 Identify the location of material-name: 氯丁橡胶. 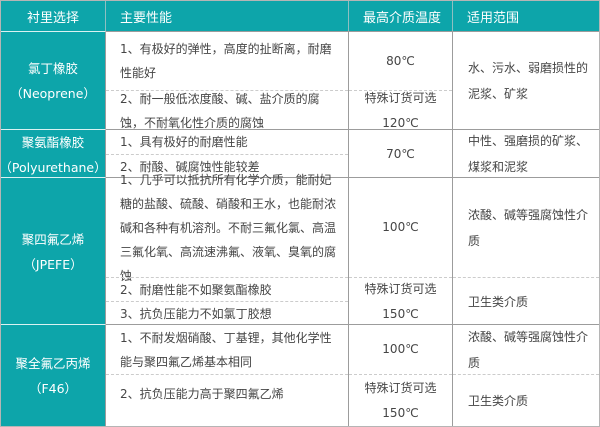
(52, 68).